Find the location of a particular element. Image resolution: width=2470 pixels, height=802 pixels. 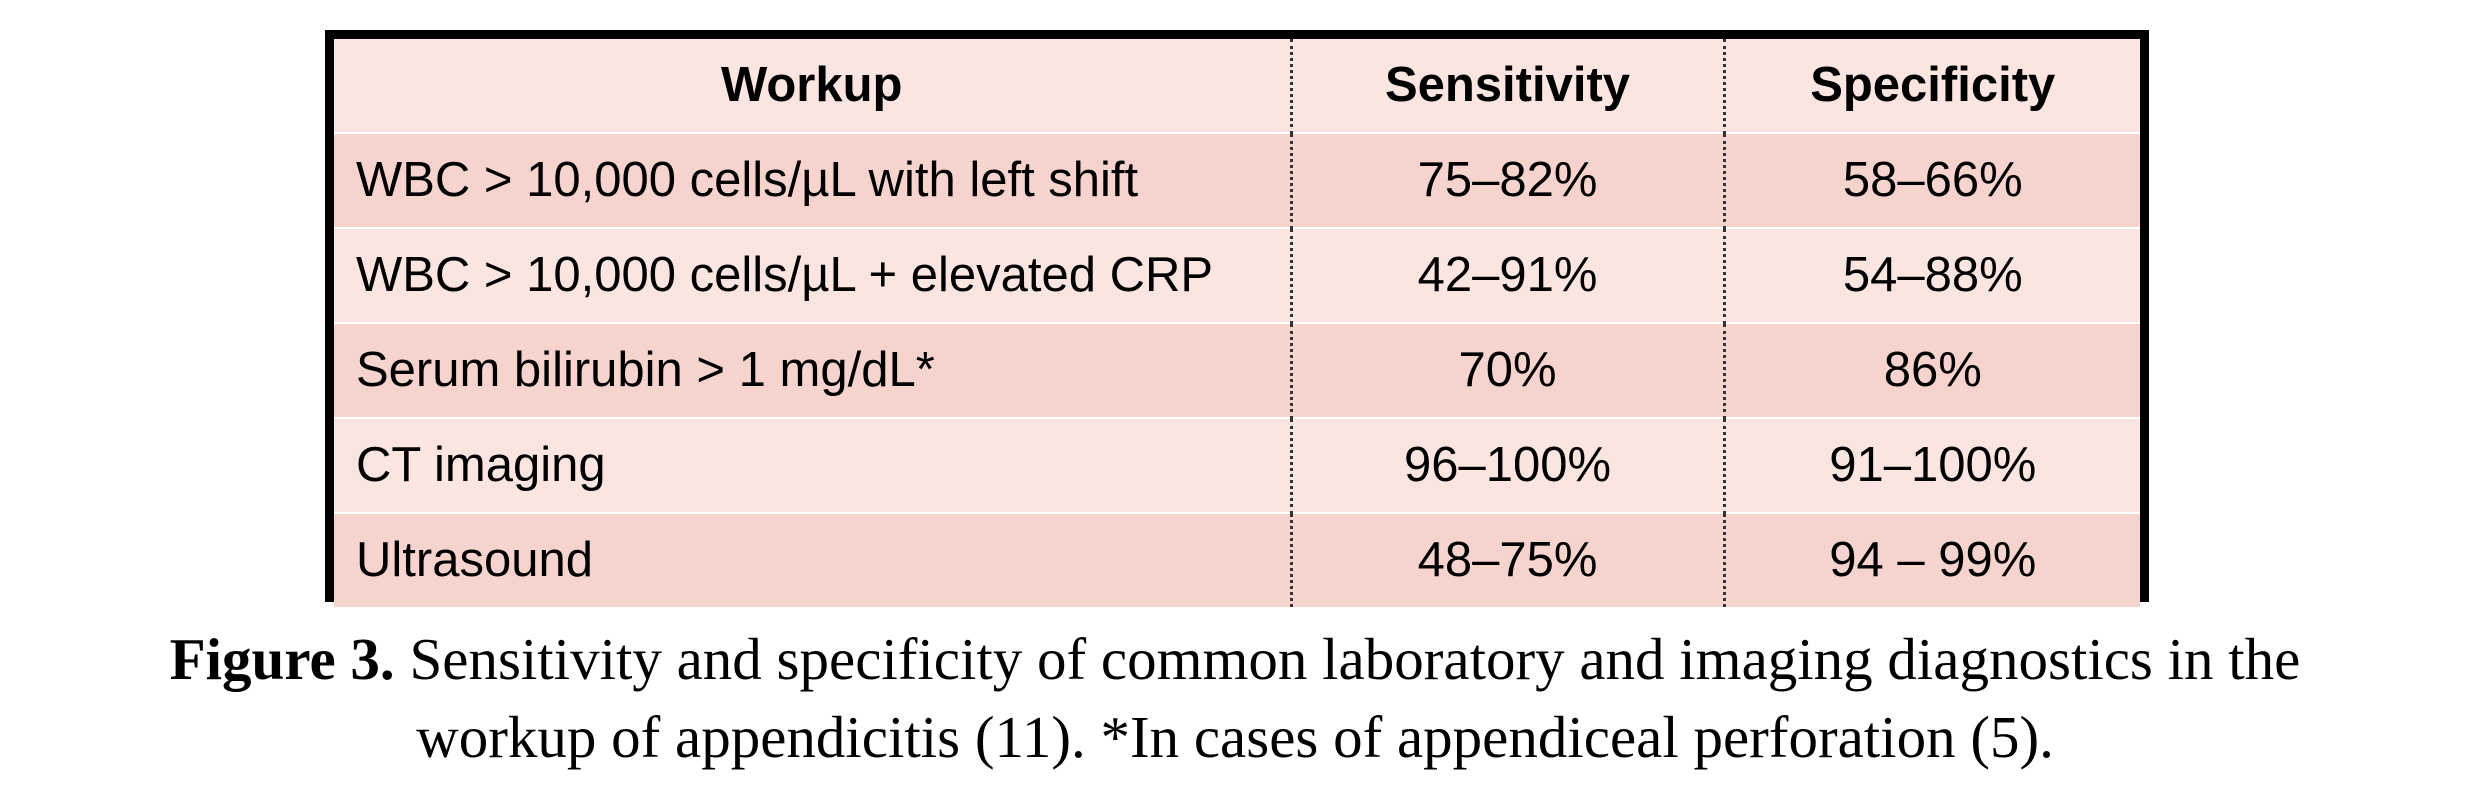

table-row: Serum bilirubin > 1 mg/dL* 70% 86% is located at coordinates (1237, 371).